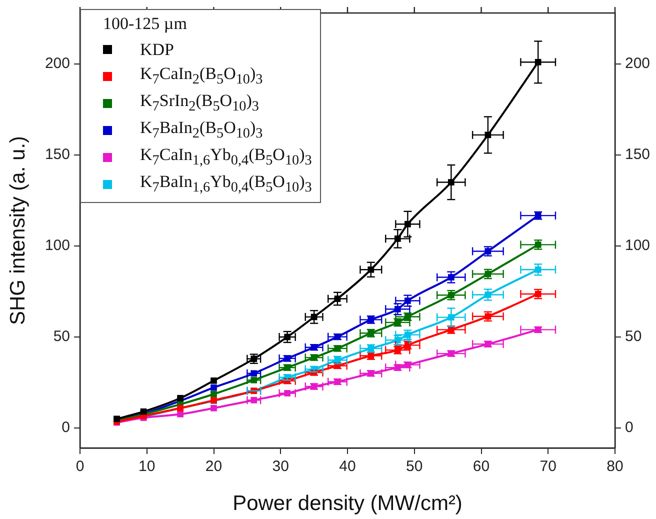 The image size is (656, 519). I want to click on x-tick-label: 30, so click(280, 467).